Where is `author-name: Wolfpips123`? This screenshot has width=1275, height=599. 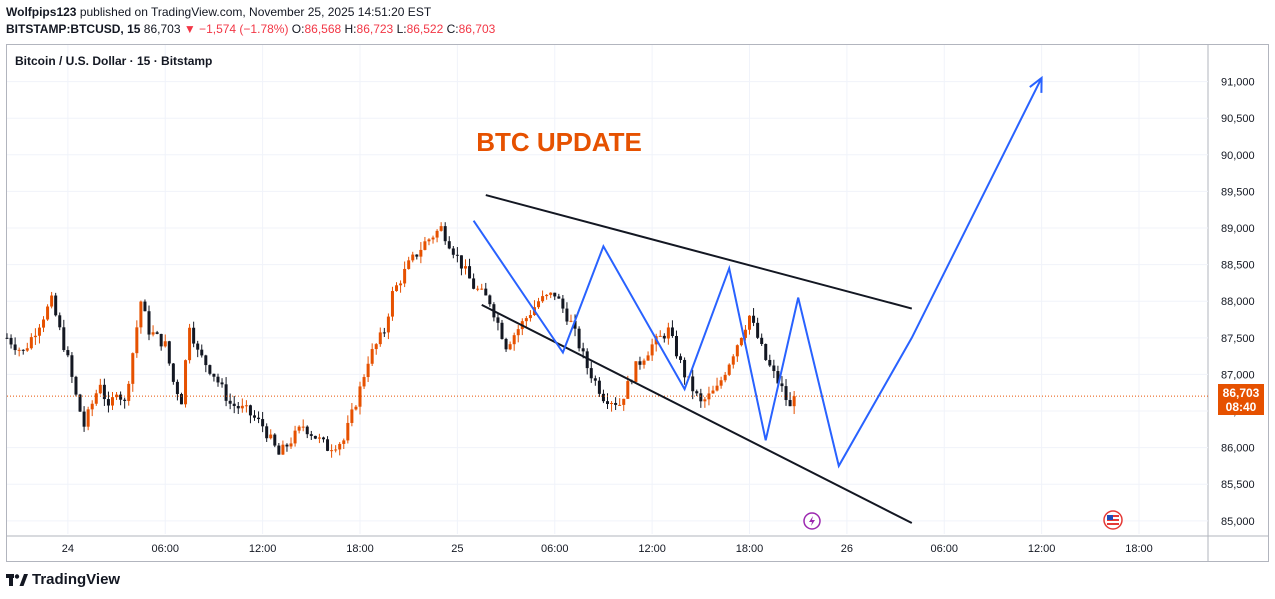
author-name: Wolfpips123 is located at coordinates (41, 12).